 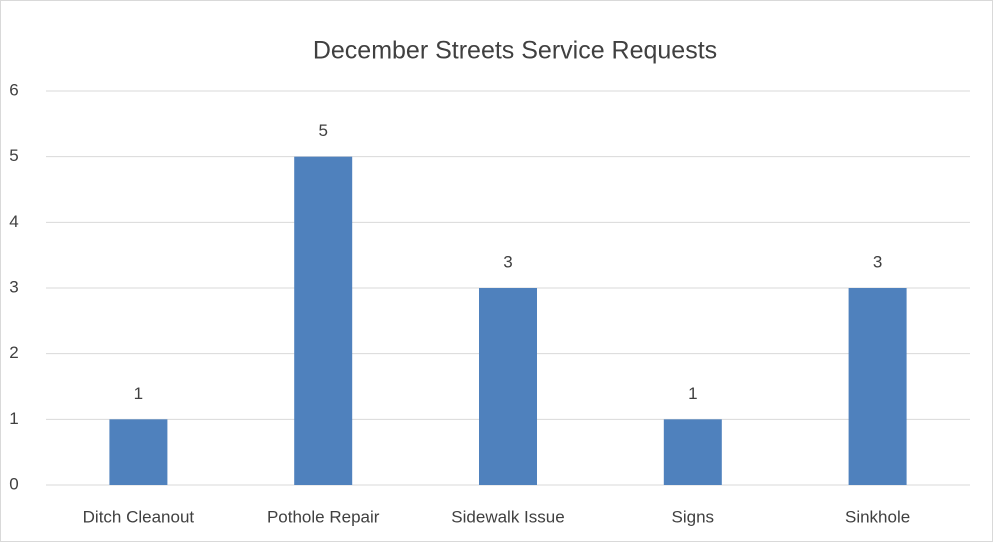 What do you see at coordinates (13, 221) in the screenshot?
I see `y-tick-label: 4` at bounding box center [13, 221].